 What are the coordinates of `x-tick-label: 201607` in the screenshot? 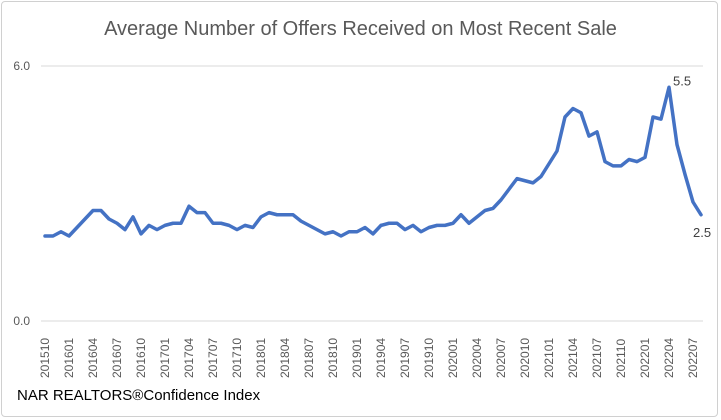 It's located at (117, 358).